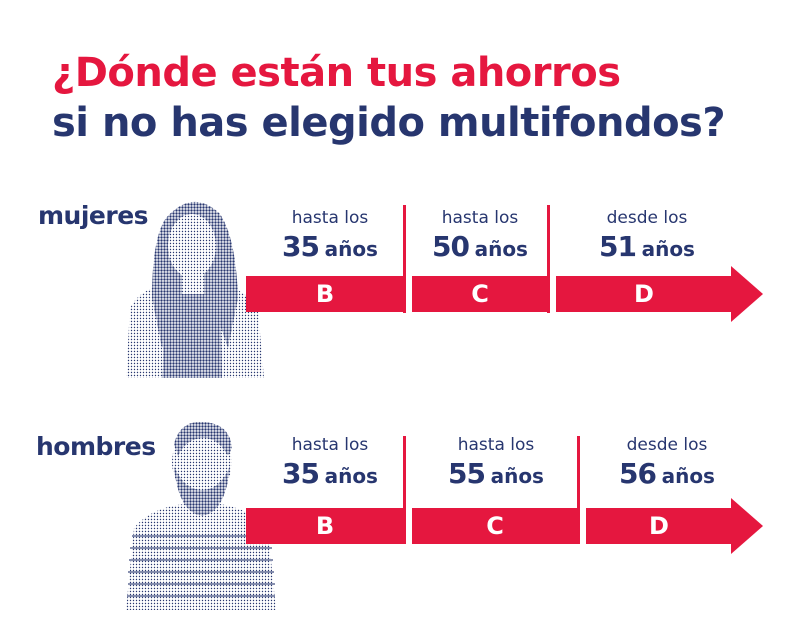 Image resolution: width=800 pixels, height=627 pixels. Describe the element at coordinates (336, 73) in the screenshot. I see `title-line-1: ¿Dónde están tus ahorros` at that location.